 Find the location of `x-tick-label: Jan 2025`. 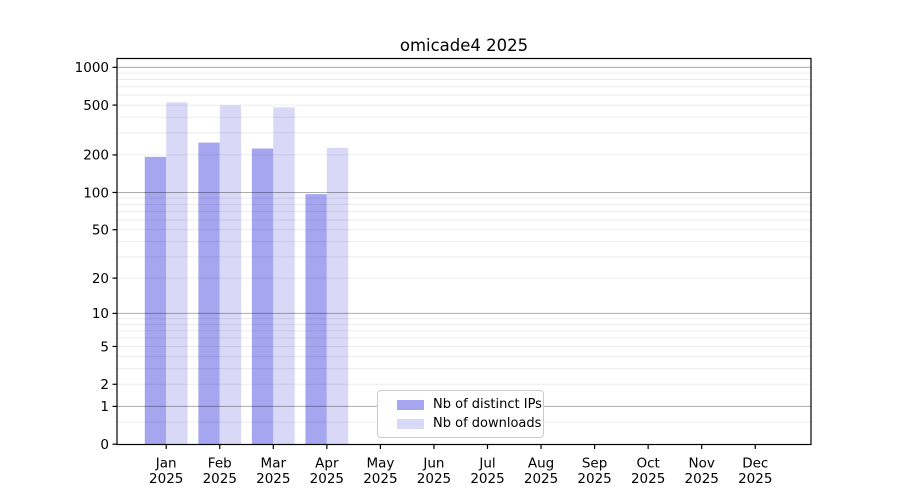

x-tick-label: Jan 2025 is located at coordinates (166, 472).